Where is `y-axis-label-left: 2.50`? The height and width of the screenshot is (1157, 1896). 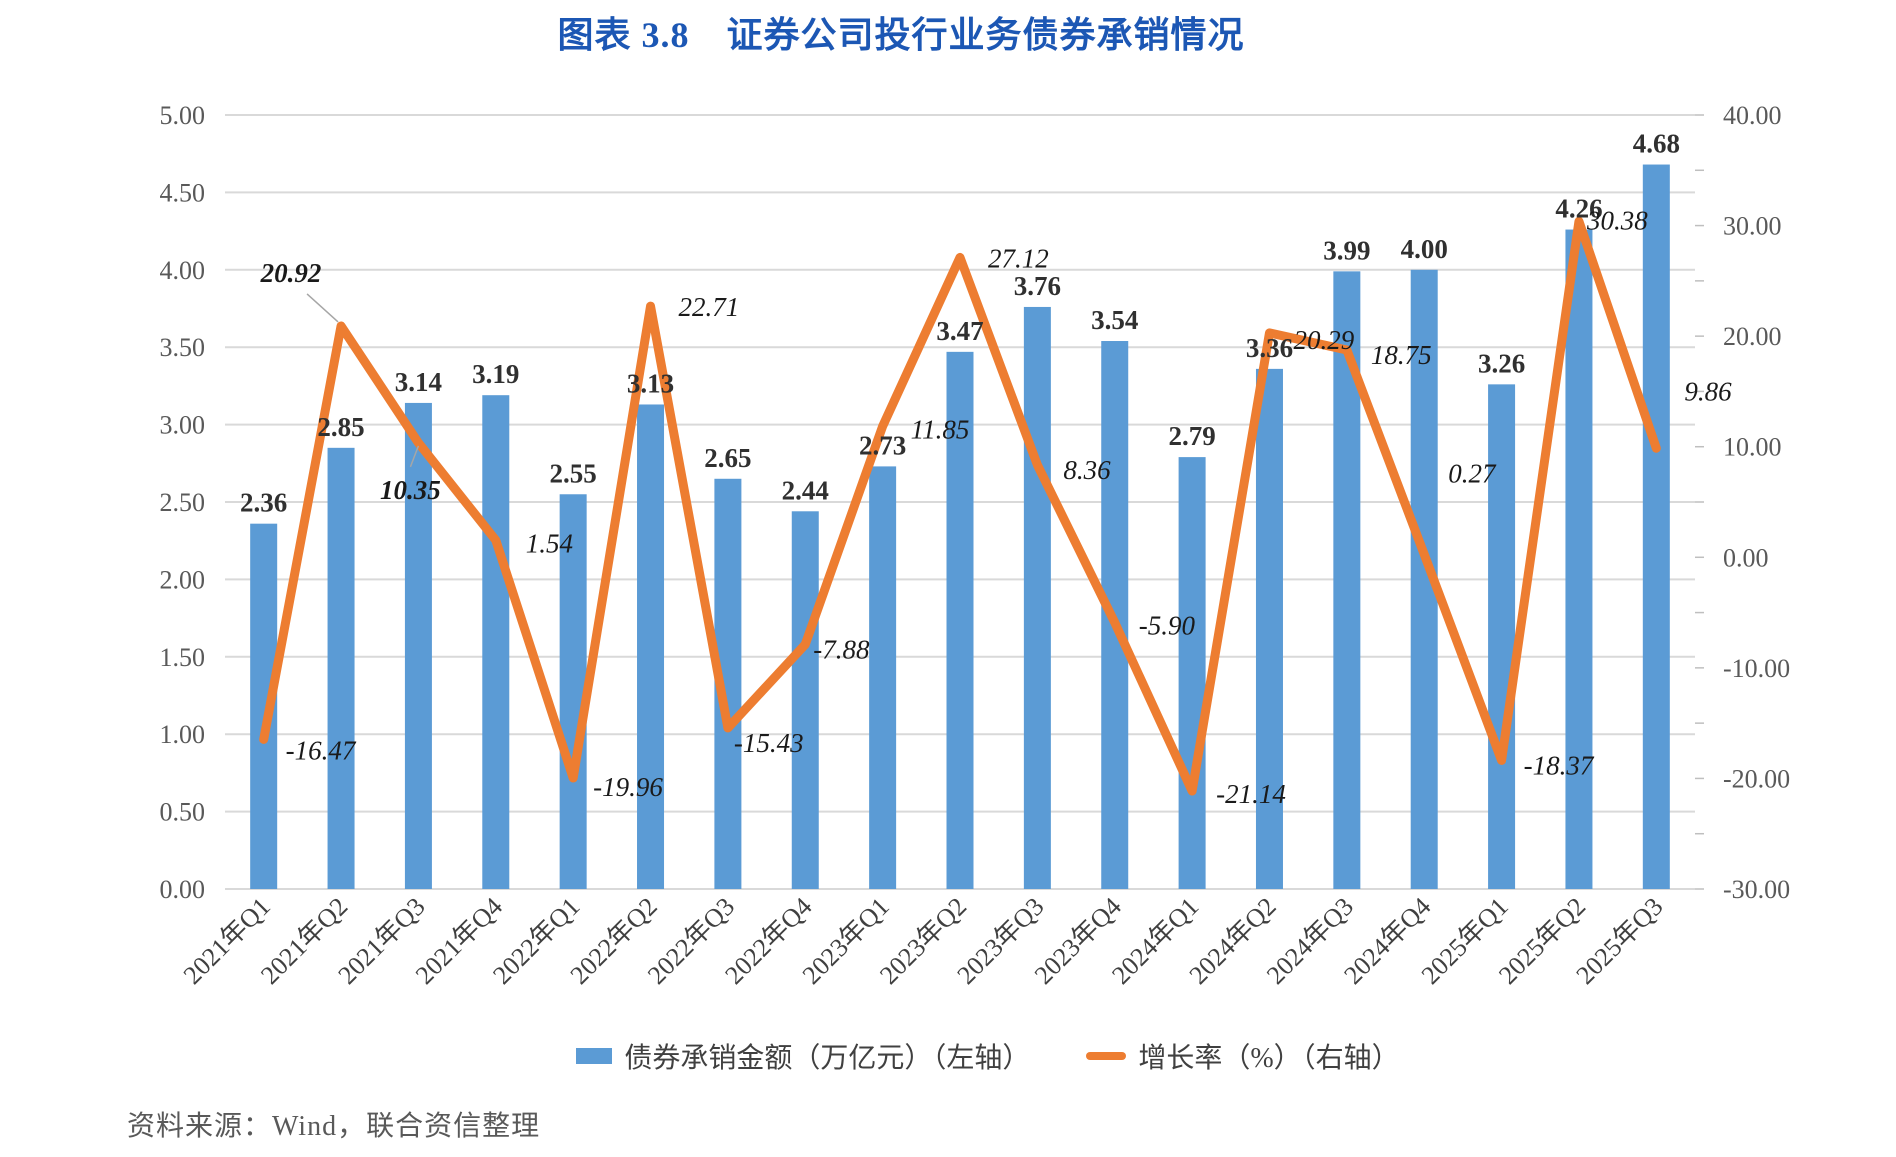
y-axis-label-left: 2.50 is located at coordinates (183, 502).